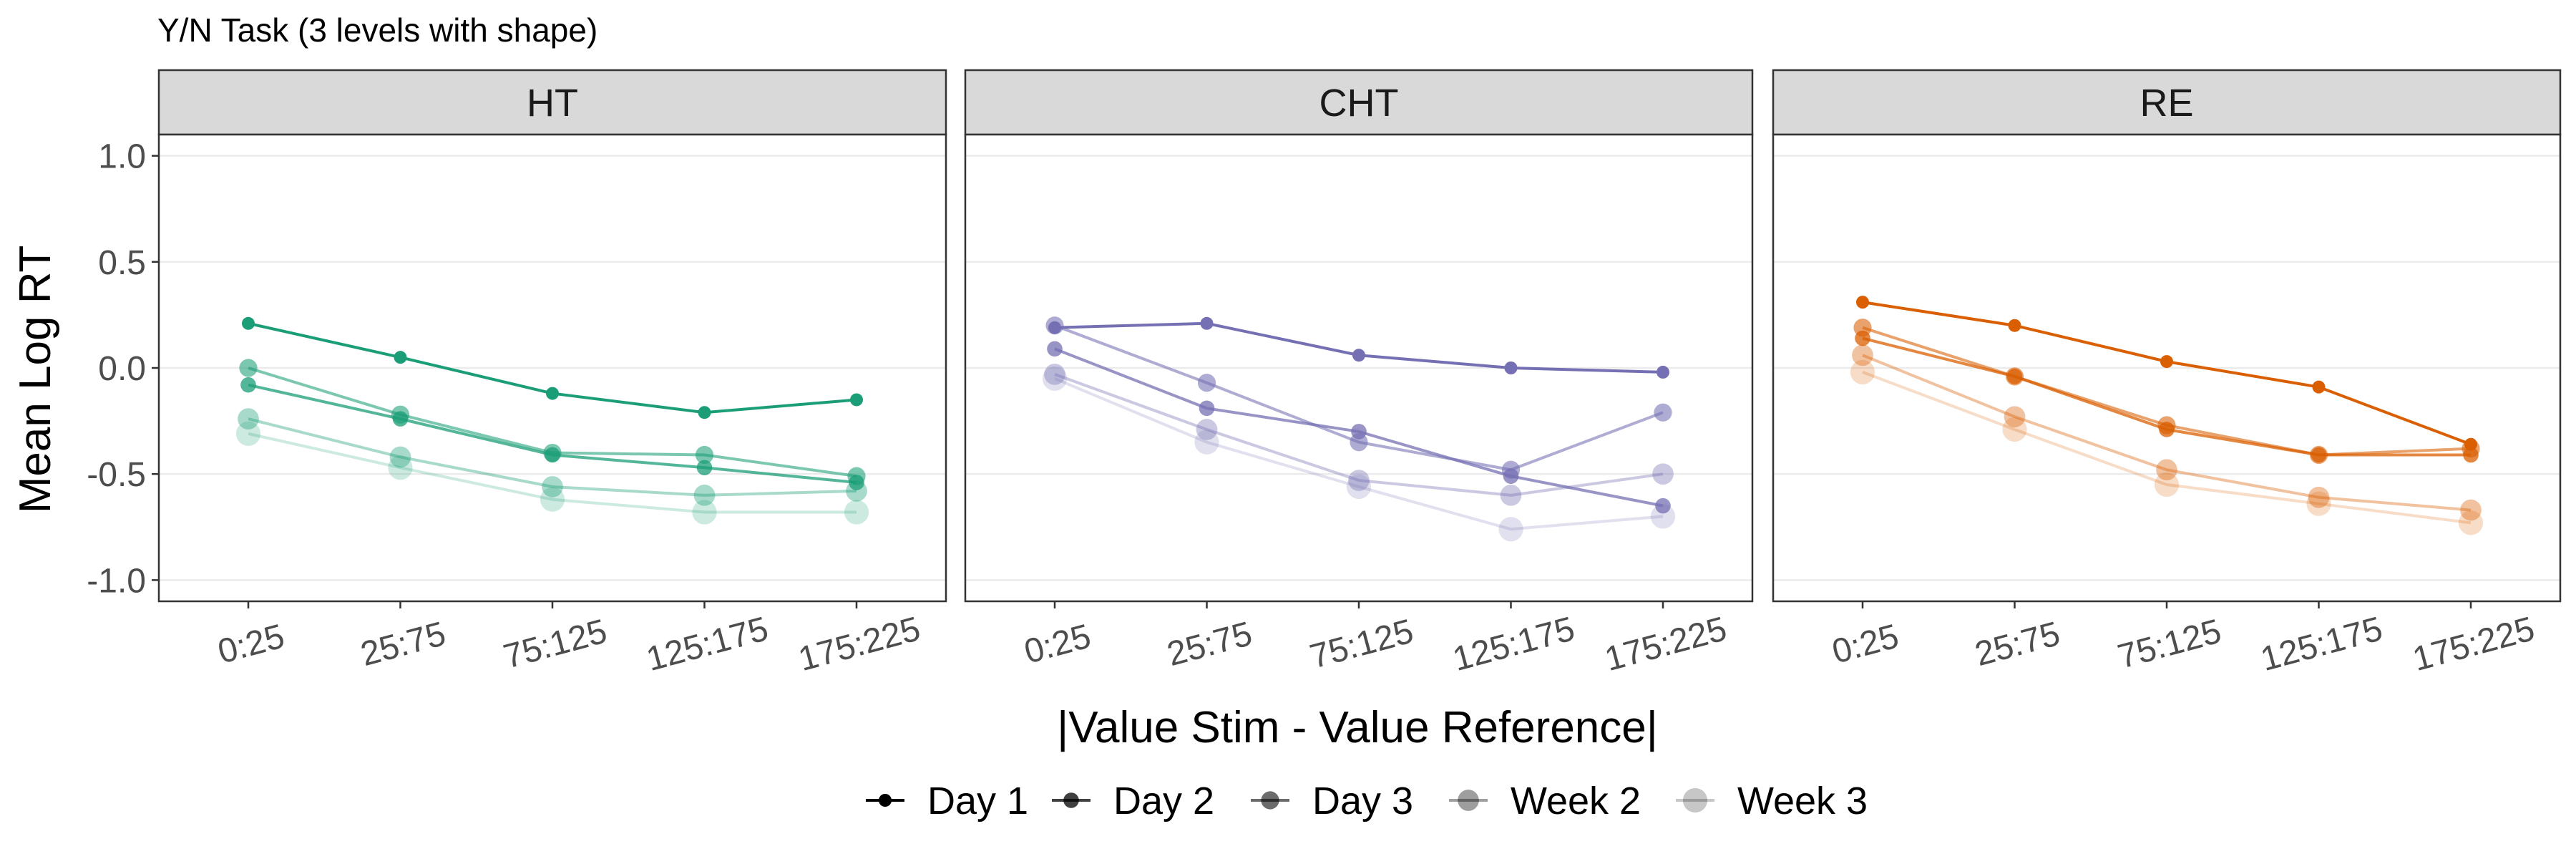 This screenshot has width=2576, height=859. What do you see at coordinates (35, 380) in the screenshot?
I see `y-axis-title: Mean Log RT` at bounding box center [35, 380].